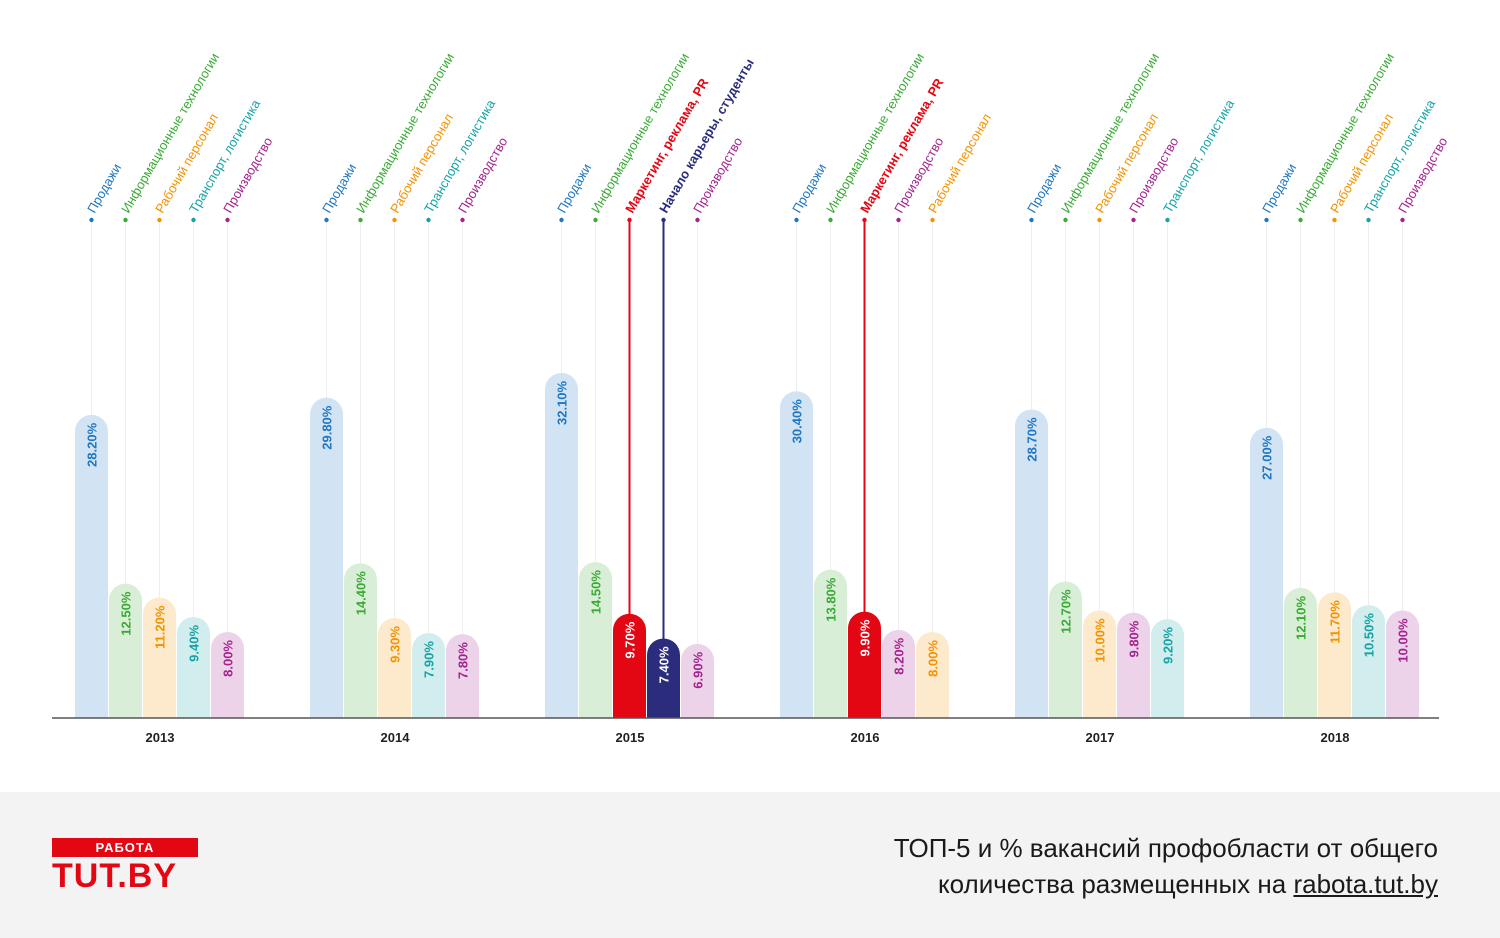  Describe the element at coordinates (562, 402) in the screenshot. I see `bar-value-label: 32.10%` at that location.